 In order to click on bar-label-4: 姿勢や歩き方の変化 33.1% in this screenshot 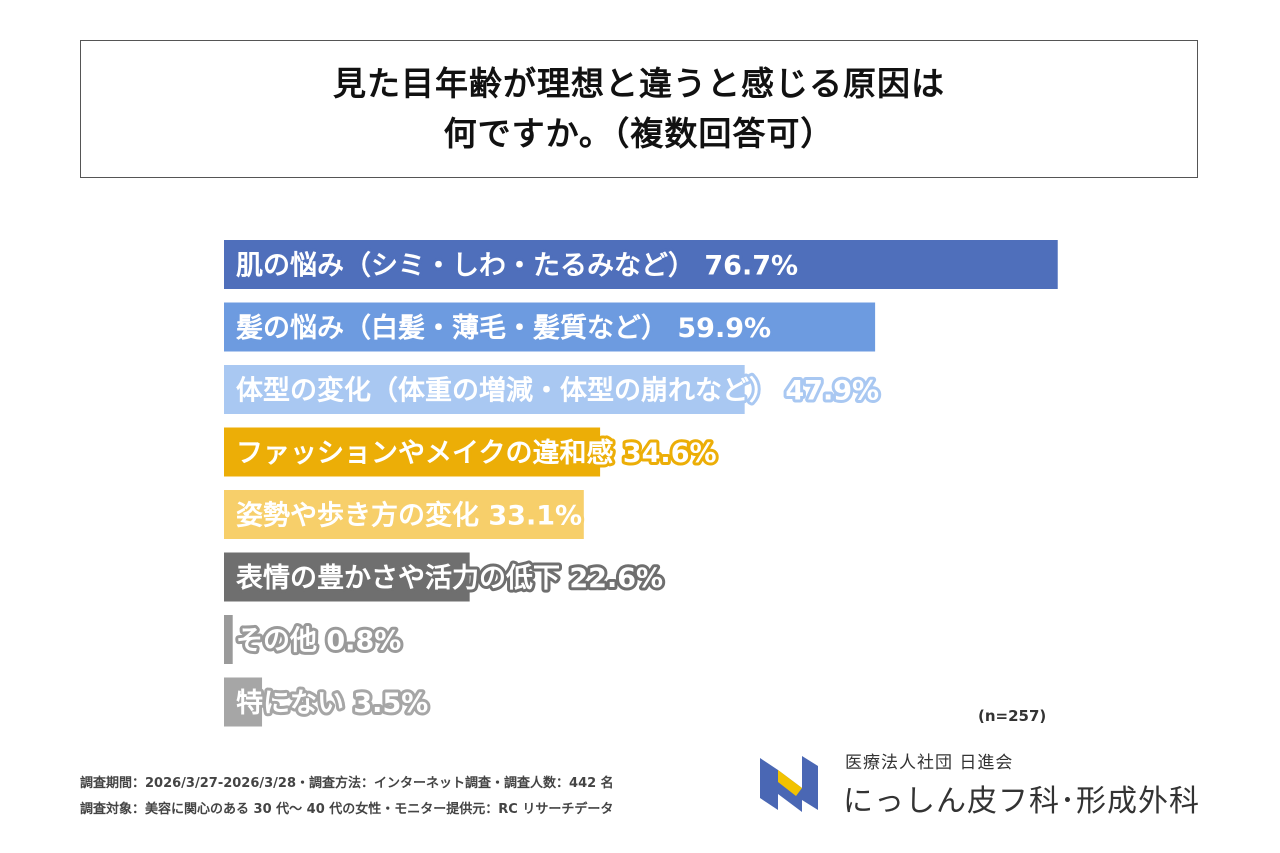, I will do `click(409, 516)`.